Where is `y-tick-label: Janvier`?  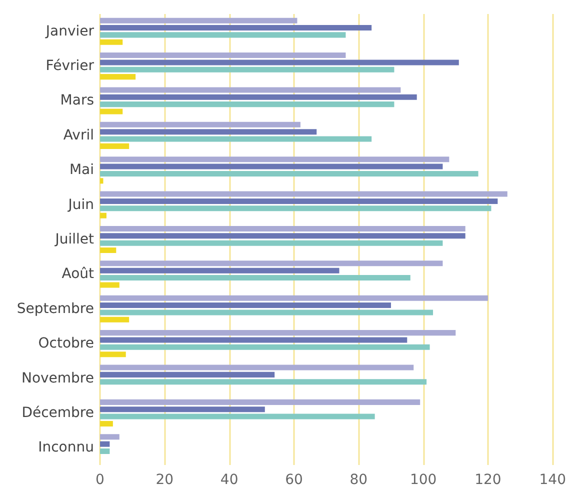 y-tick-label: Janvier is located at coordinates (69, 31).